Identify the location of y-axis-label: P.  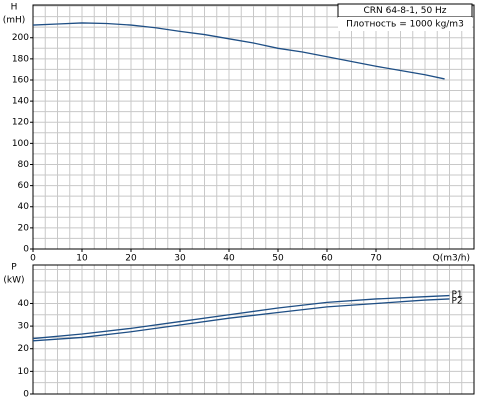
(14, 268).